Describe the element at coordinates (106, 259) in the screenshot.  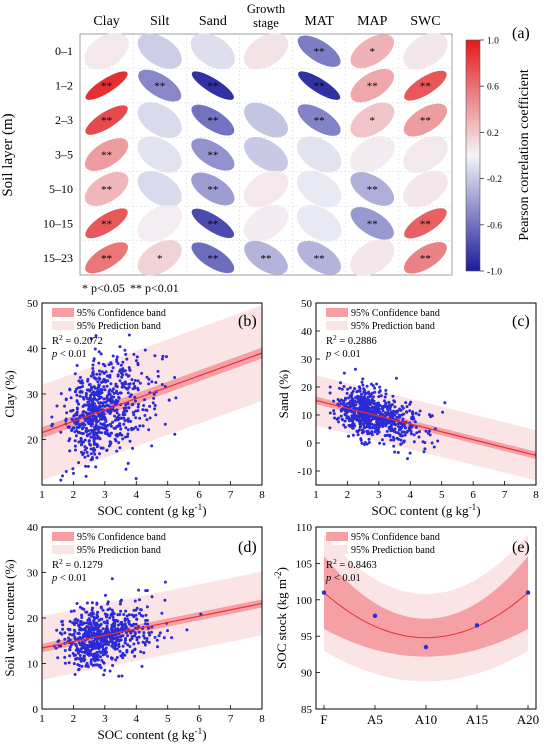
I see `heatmap-significance-mark: **` at that location.